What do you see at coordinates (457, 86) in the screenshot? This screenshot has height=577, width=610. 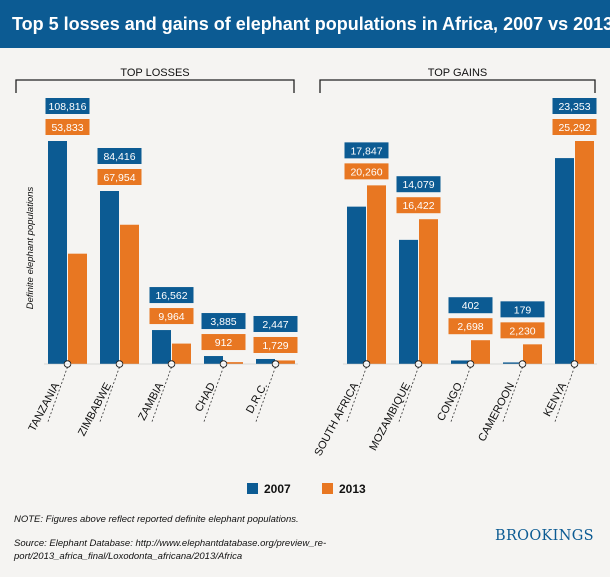 I see `top-gains-bracket` at bounding box center [457, 86].